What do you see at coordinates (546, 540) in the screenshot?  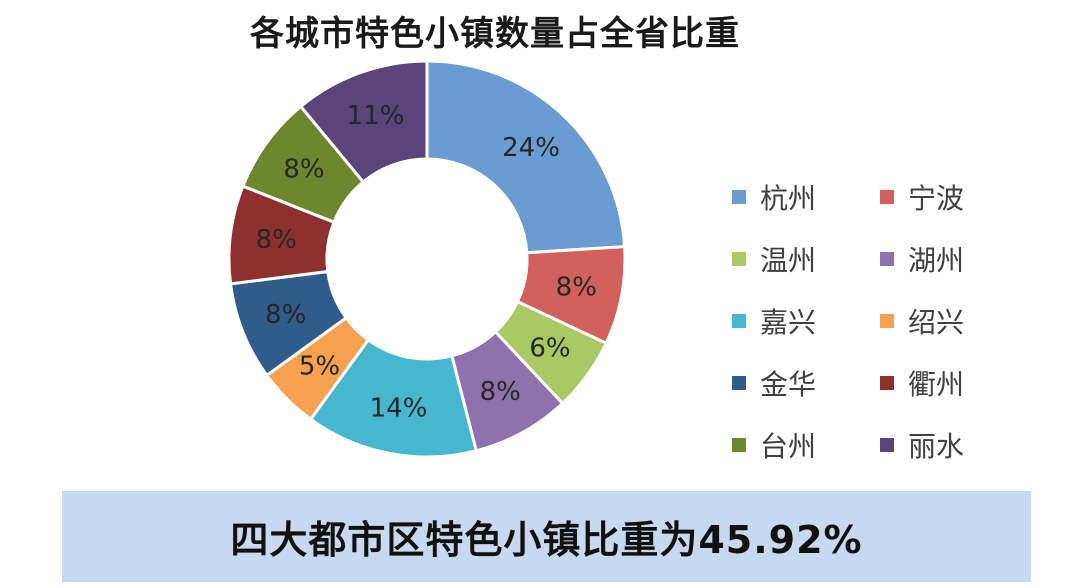 I see `summary-banner-text: 四大都市区特色小镇比重为45.92%` at bounding box center [546, 540].